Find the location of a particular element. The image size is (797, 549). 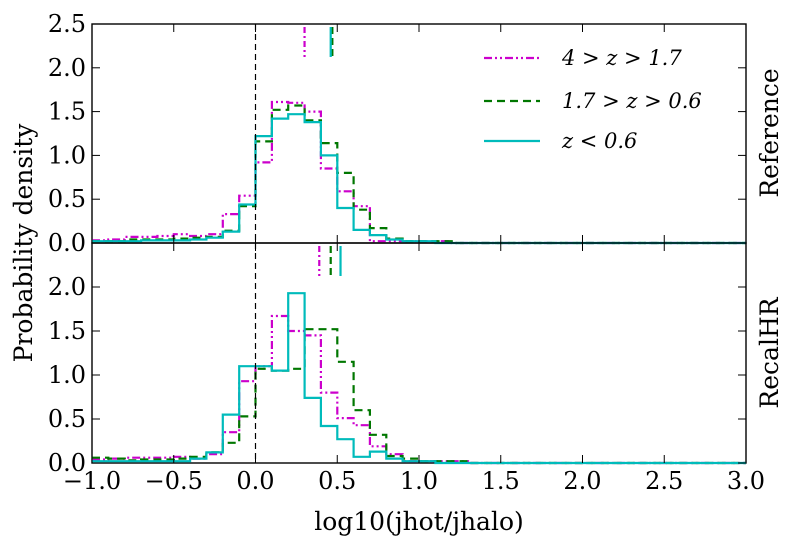

y-axis-label: Probability density is located at coordinates (23, 243).